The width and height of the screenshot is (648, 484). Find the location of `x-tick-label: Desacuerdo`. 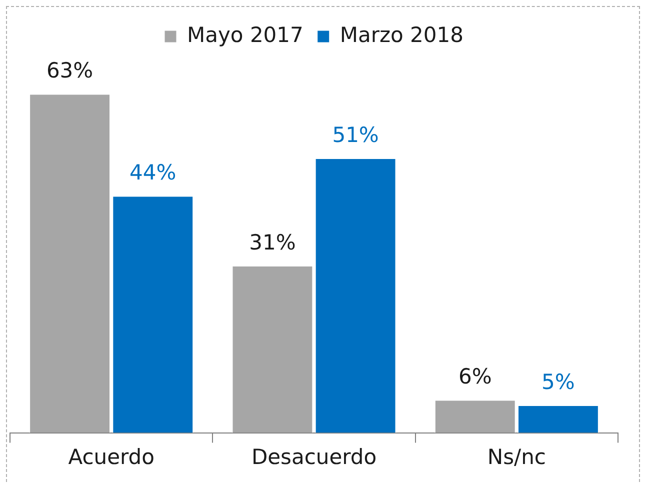

x-tick-label: Desacuerdo is located at coordinates (314, 456).